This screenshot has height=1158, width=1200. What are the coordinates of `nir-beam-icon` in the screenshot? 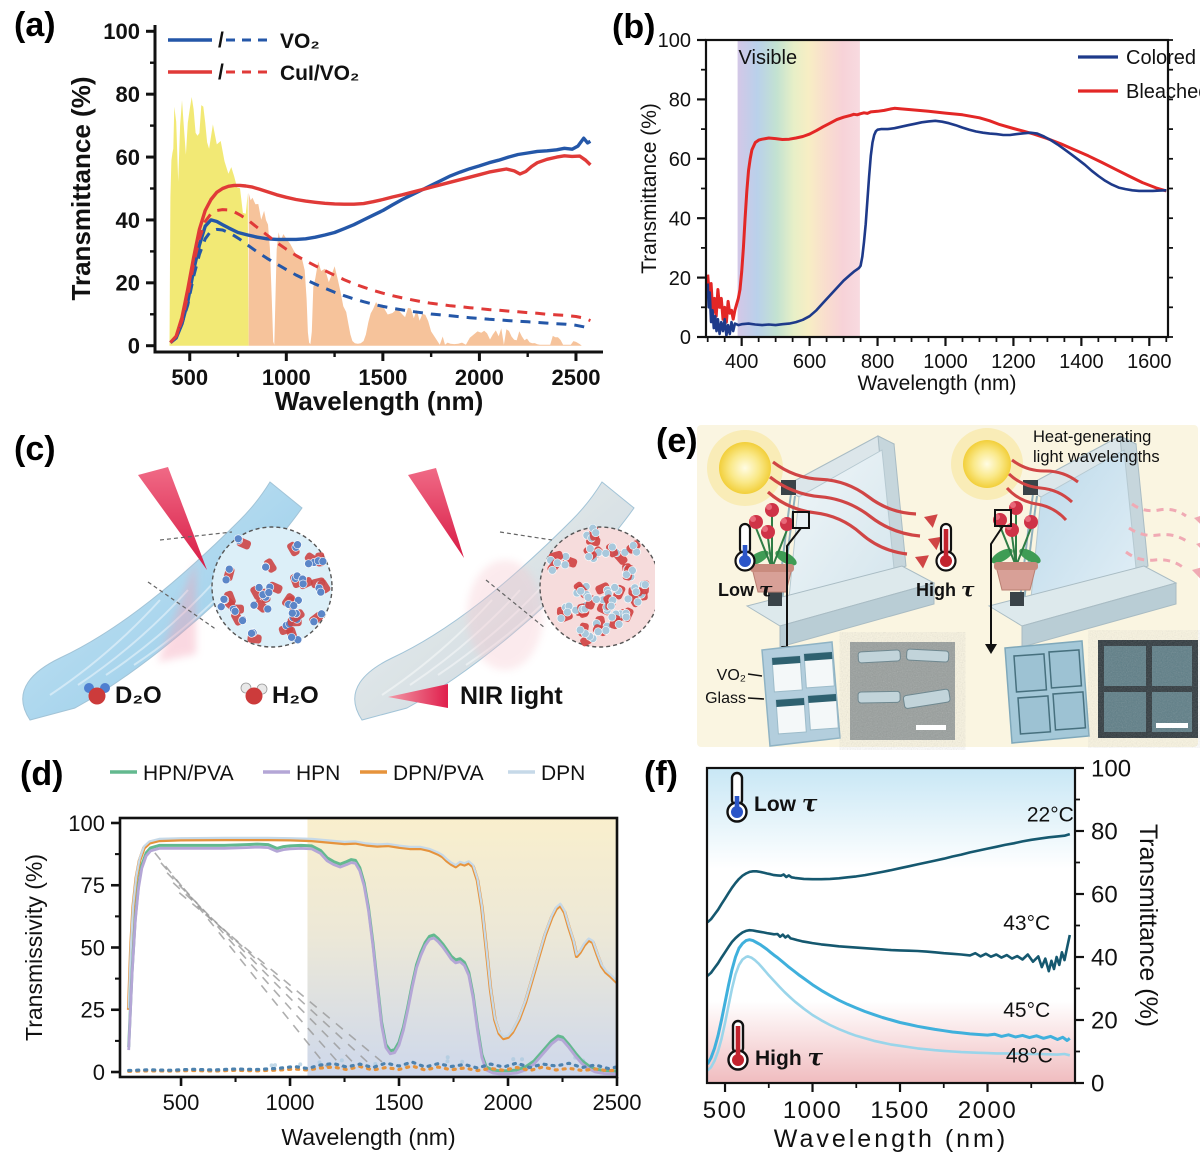 It's located at (172, 518).